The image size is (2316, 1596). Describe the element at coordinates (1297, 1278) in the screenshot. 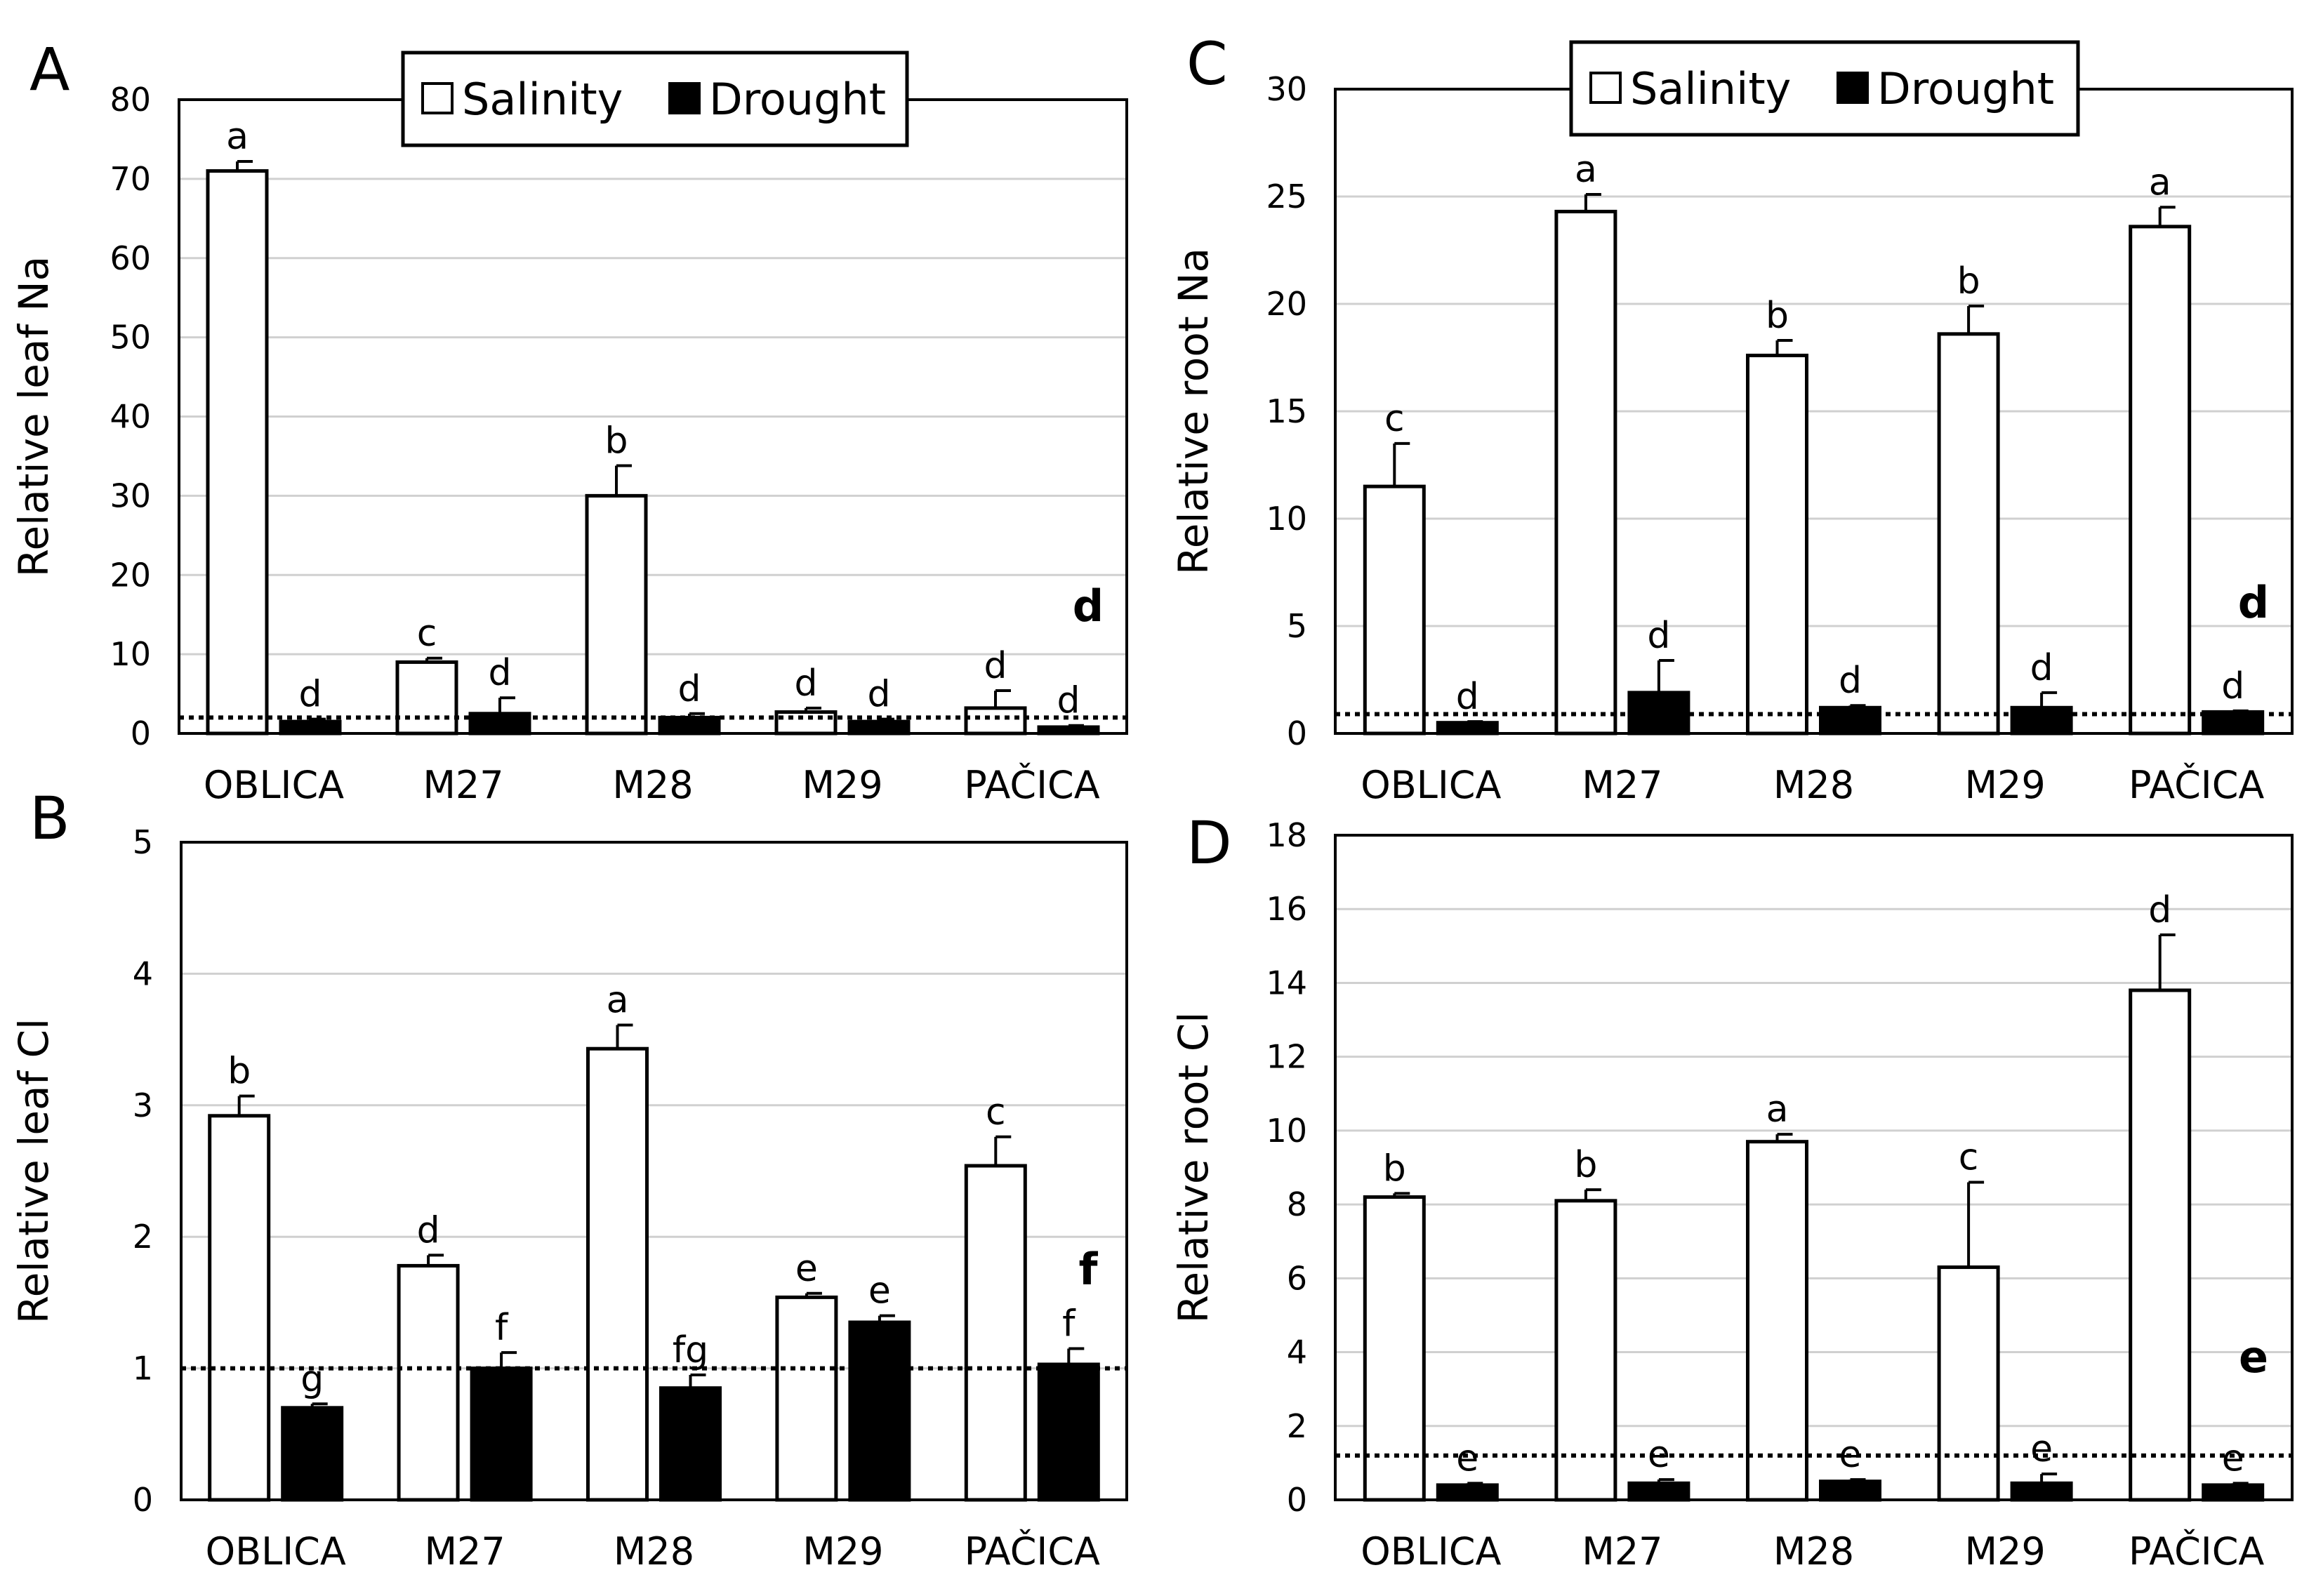

I see `y-tick-label: 6` at that location.